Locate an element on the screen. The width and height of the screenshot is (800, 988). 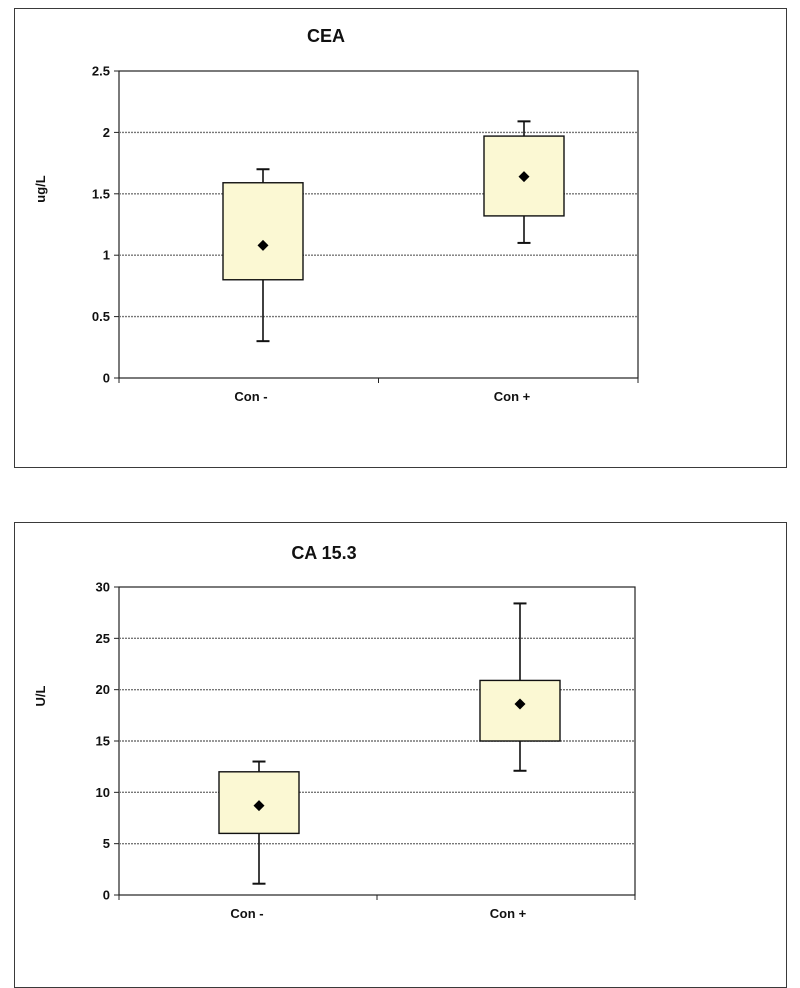
chart-title: CEA is located at coordinates (326, 36).